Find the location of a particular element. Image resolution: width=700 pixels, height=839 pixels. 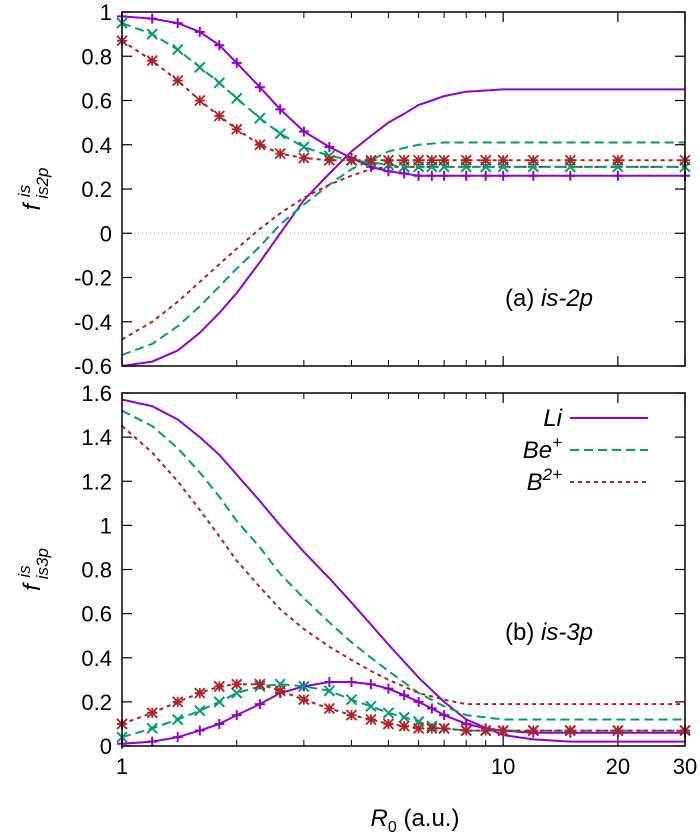

legend-label-text: B is located at coordinates (535, 482).